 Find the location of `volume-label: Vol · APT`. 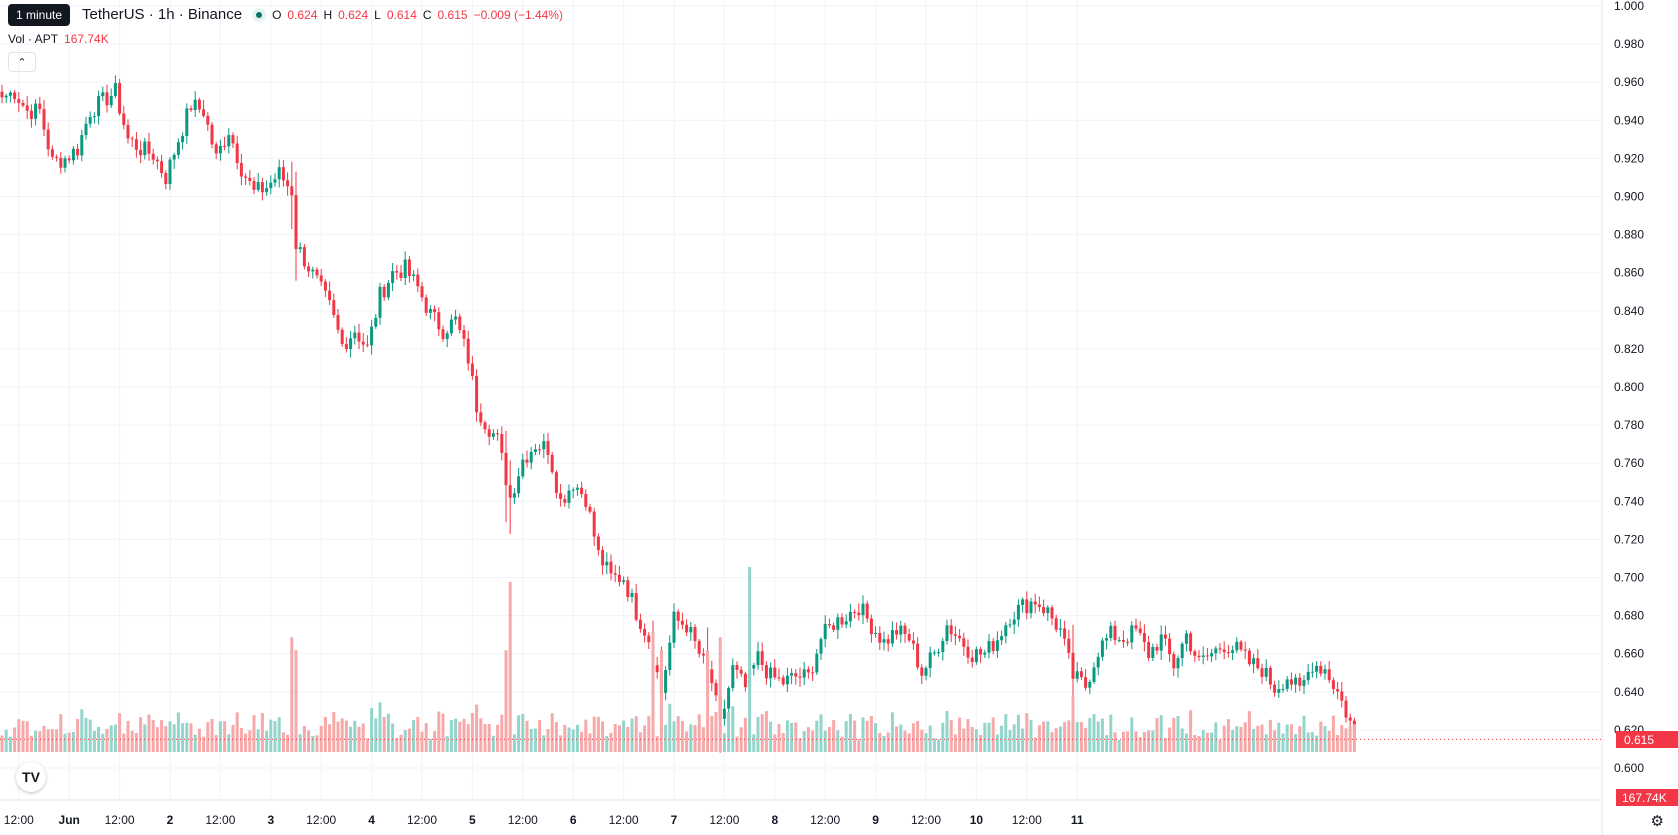

volume-label: Vol · APT is located at coordinates (33, 39).